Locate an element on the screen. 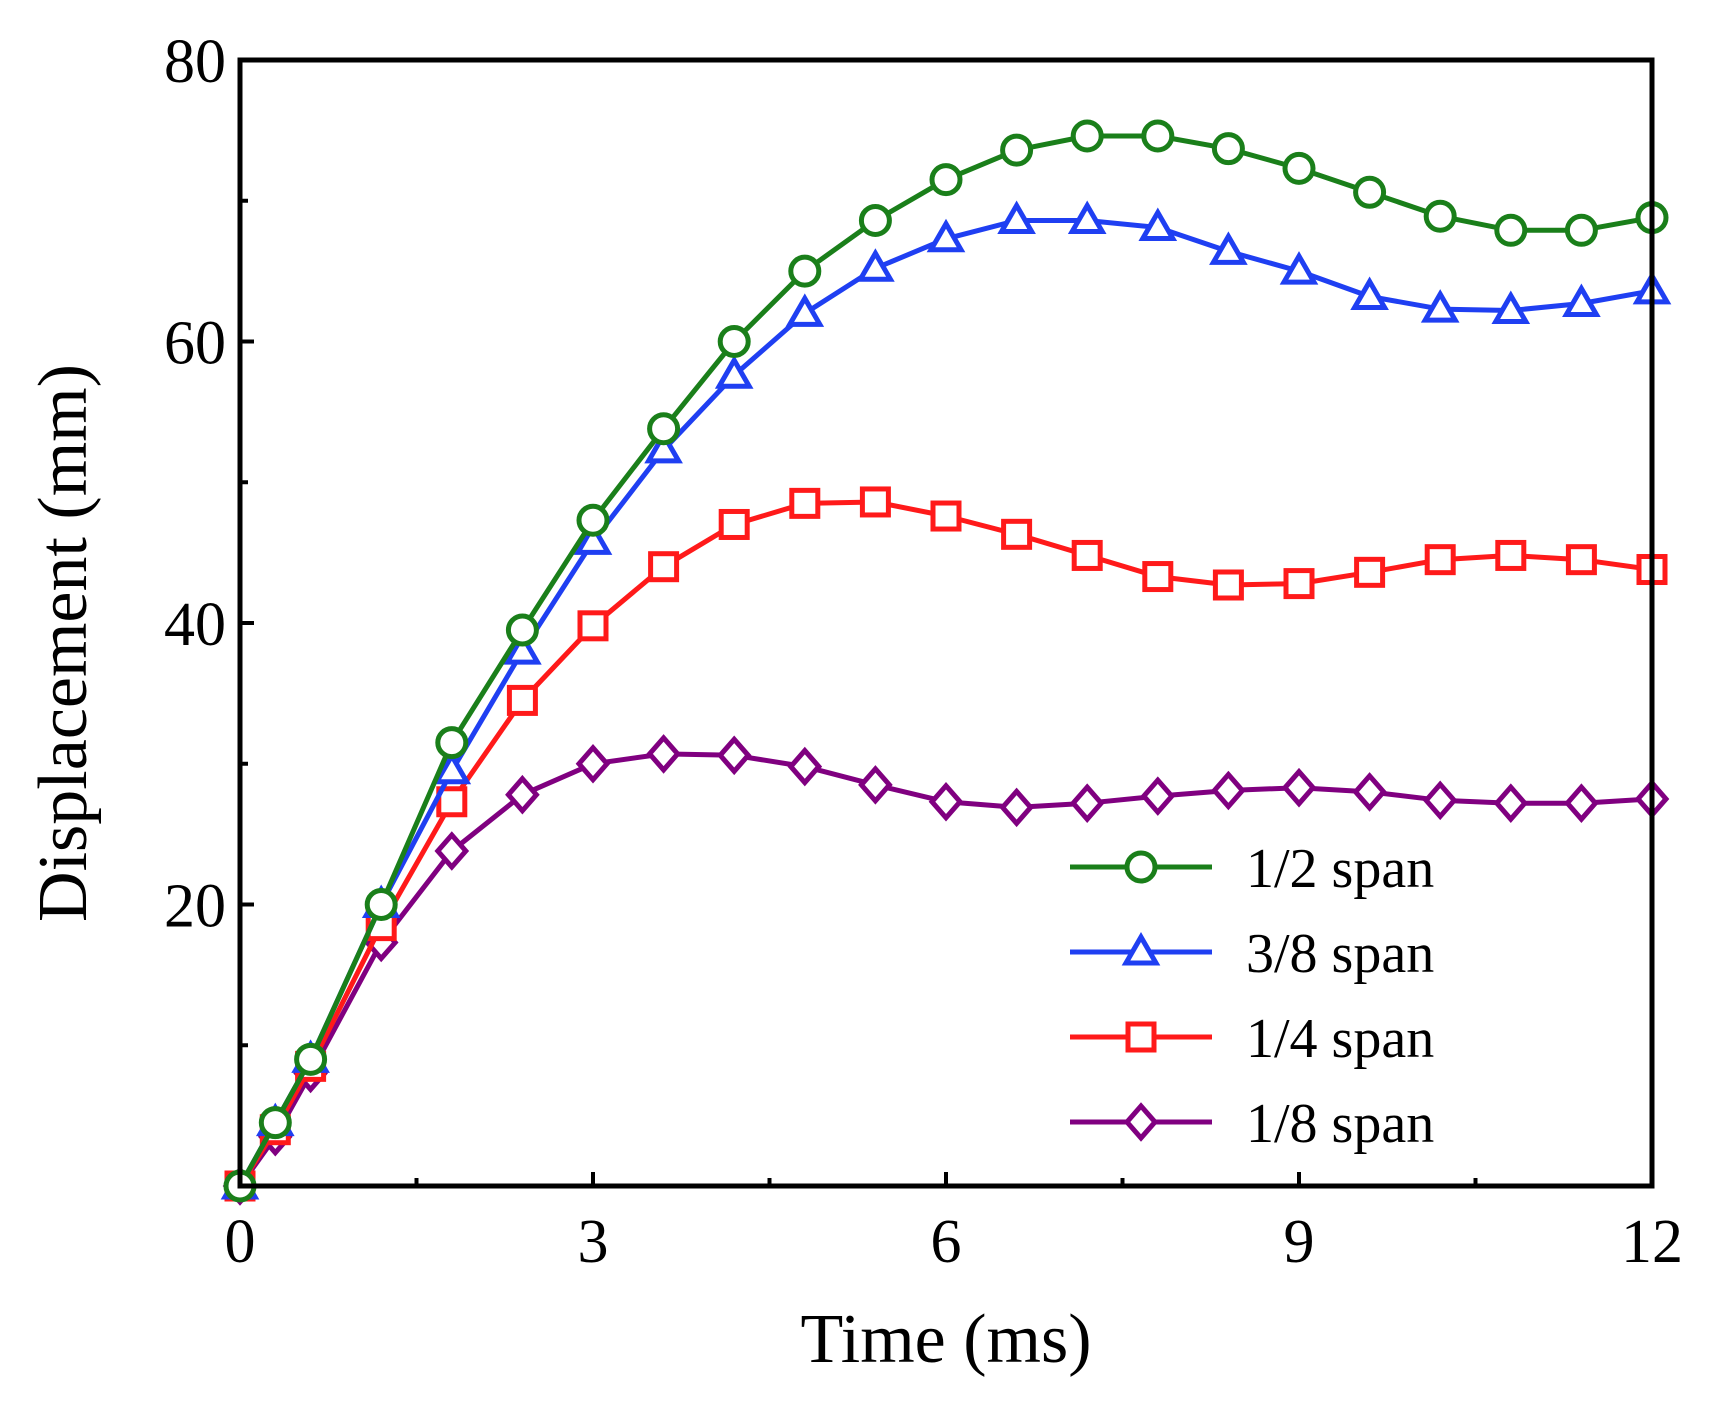 Image resolution: width=1717 pixels, height=1412 pixels. x-tick-label: 6 is located at coordinates (946, 1242).